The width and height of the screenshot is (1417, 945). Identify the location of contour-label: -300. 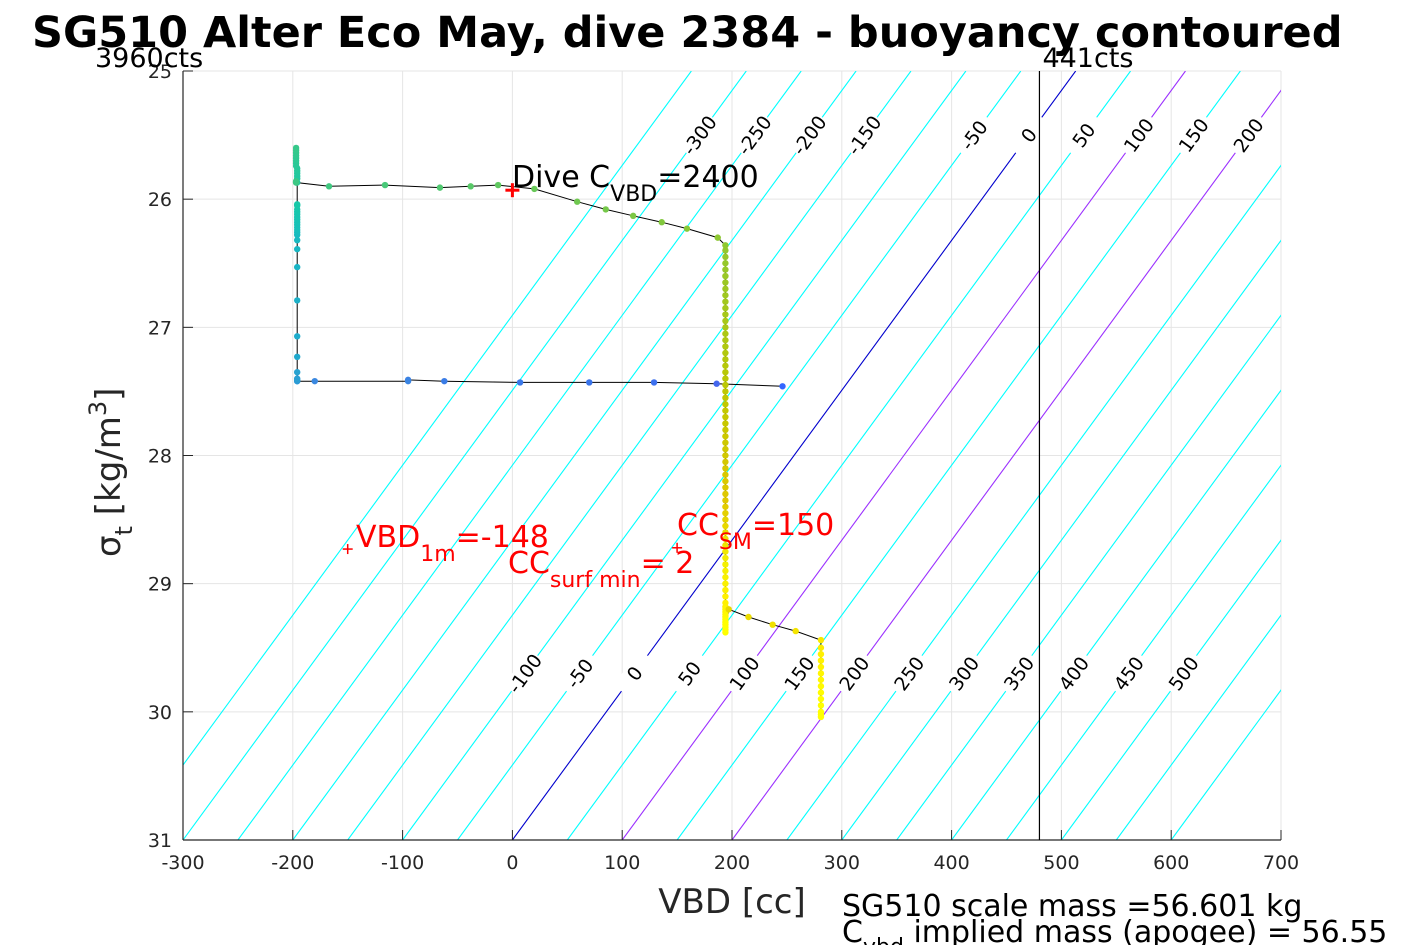
(700, 136).